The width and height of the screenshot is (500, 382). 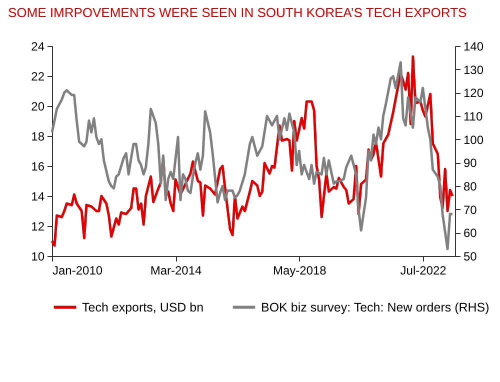 What do you see at coordinates (474, 69) in the screenshot?
I see `y2-tick-label: 130` at bounding box center [474, 69].